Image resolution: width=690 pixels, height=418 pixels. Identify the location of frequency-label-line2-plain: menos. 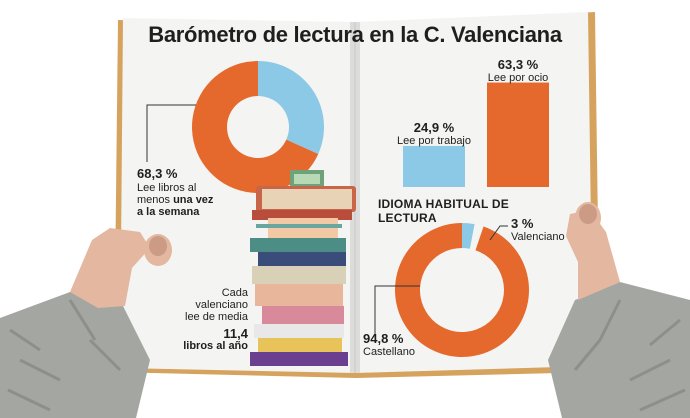
(155, 200).